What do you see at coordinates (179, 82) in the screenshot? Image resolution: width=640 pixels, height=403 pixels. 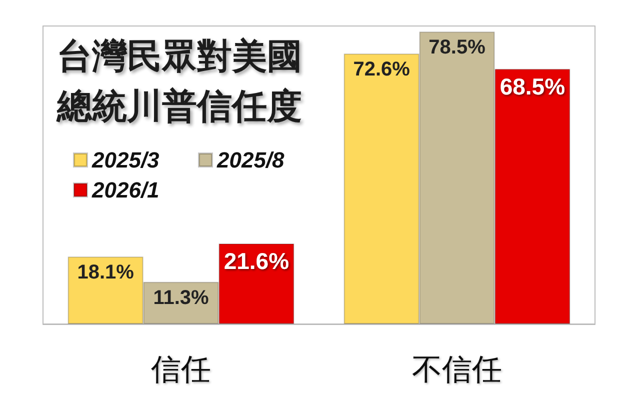 I see `text: 台灣民眾對美國總統川普信任度` at bounding box center [179, 82].